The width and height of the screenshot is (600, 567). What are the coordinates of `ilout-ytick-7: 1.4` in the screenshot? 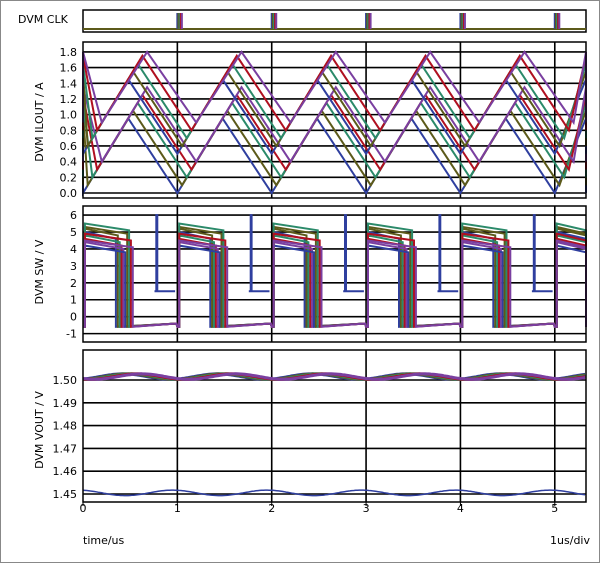 It's located at (69, 83).